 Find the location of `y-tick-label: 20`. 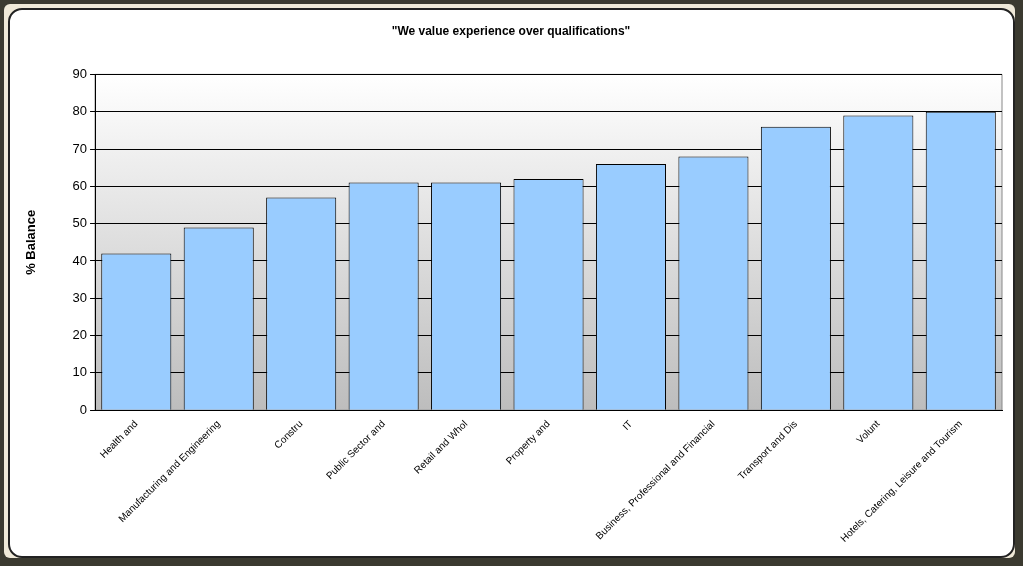

y-tick-label: 20 is located at coordinates (80, 335).